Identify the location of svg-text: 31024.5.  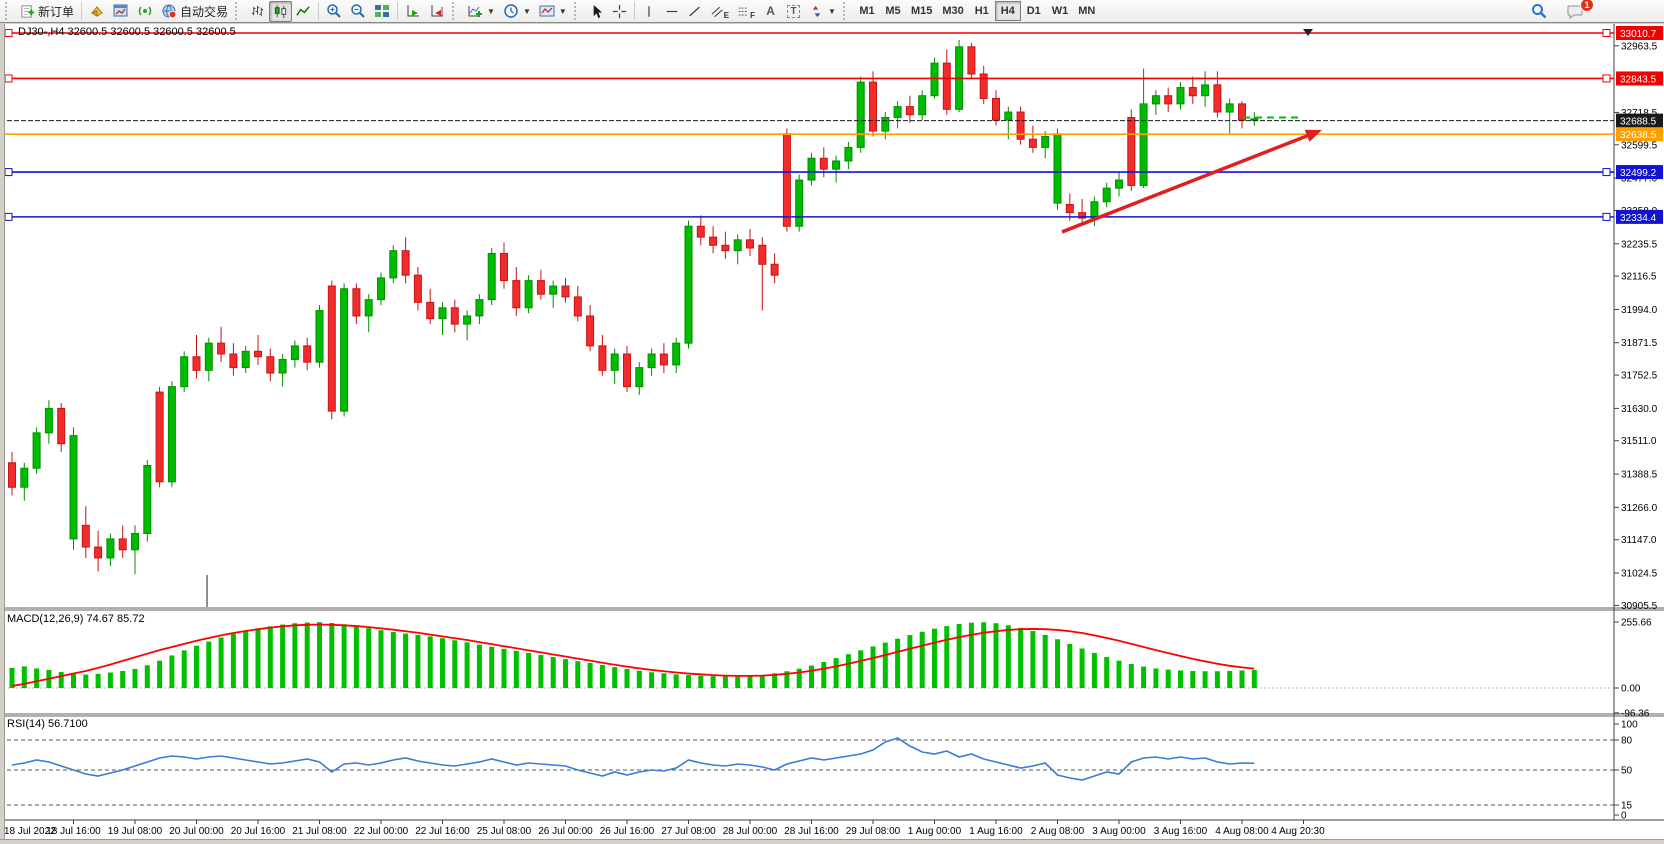
(1639, 574).